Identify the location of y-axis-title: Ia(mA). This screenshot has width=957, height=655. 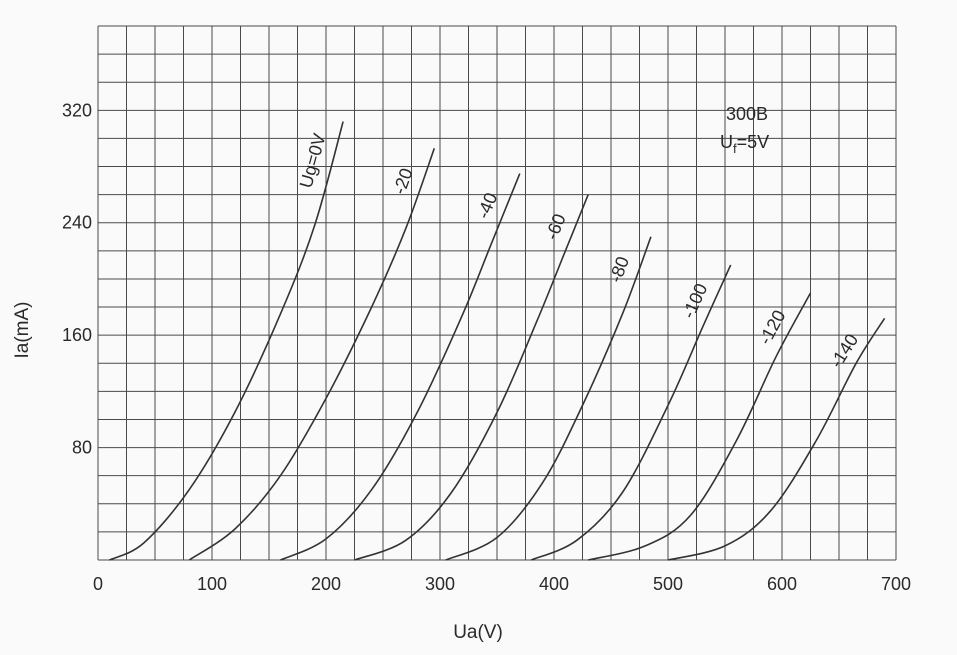
(22, 330).